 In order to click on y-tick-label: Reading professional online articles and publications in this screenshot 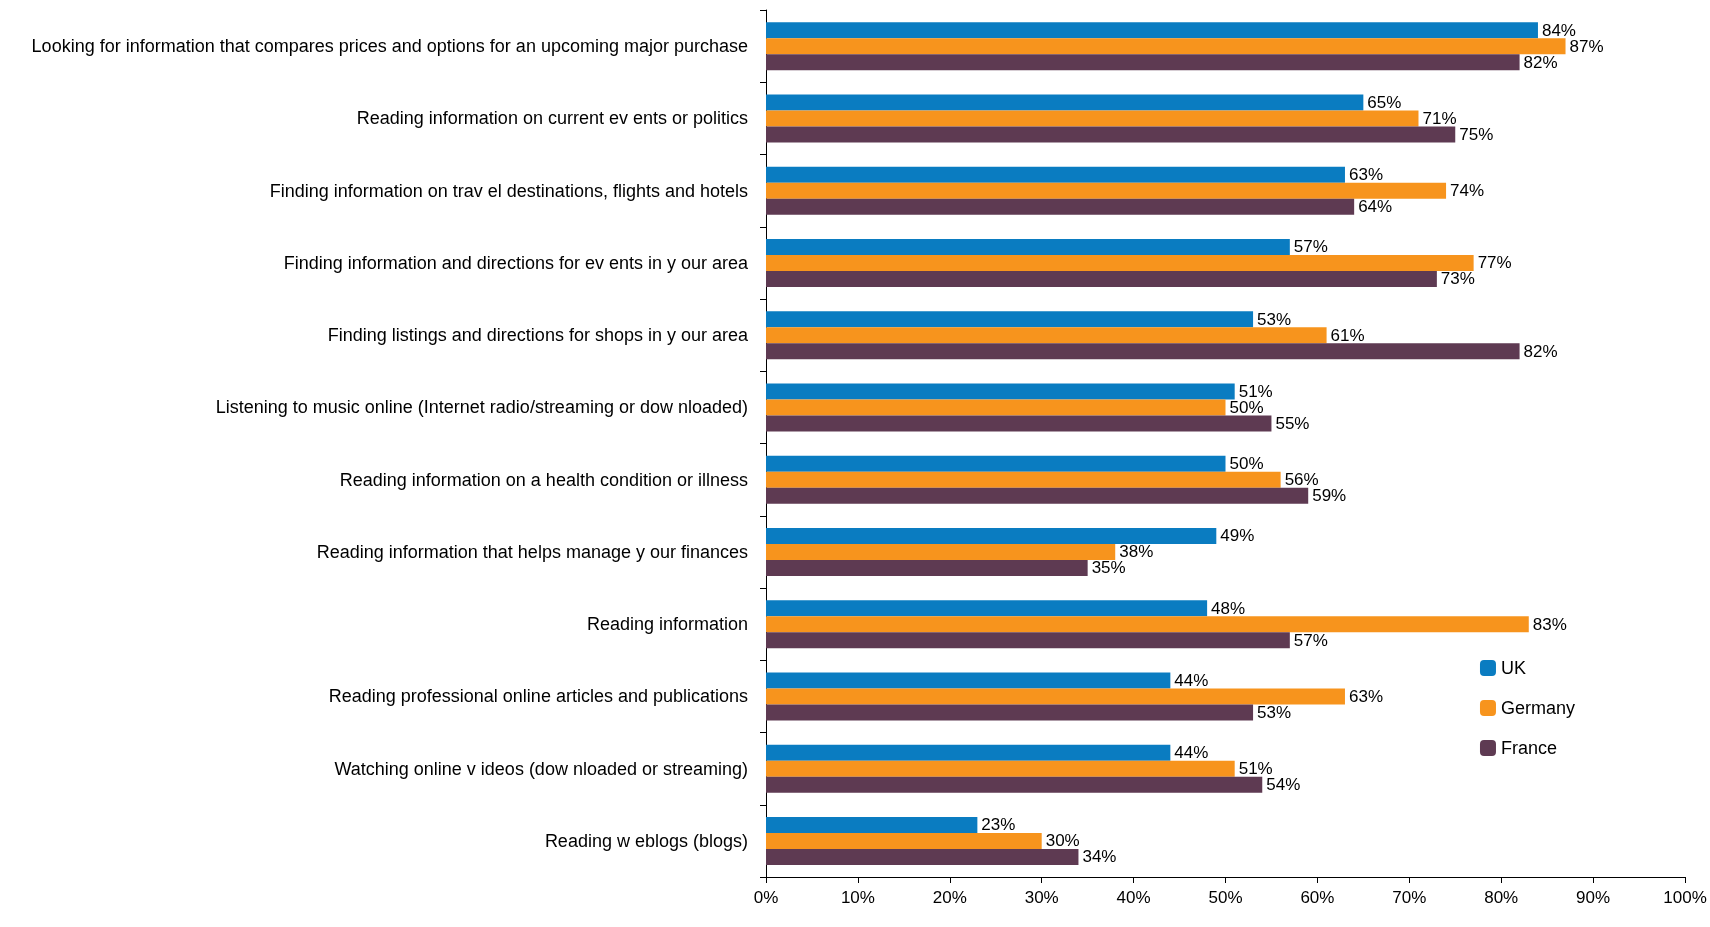, I will do `click(538, 696)`.